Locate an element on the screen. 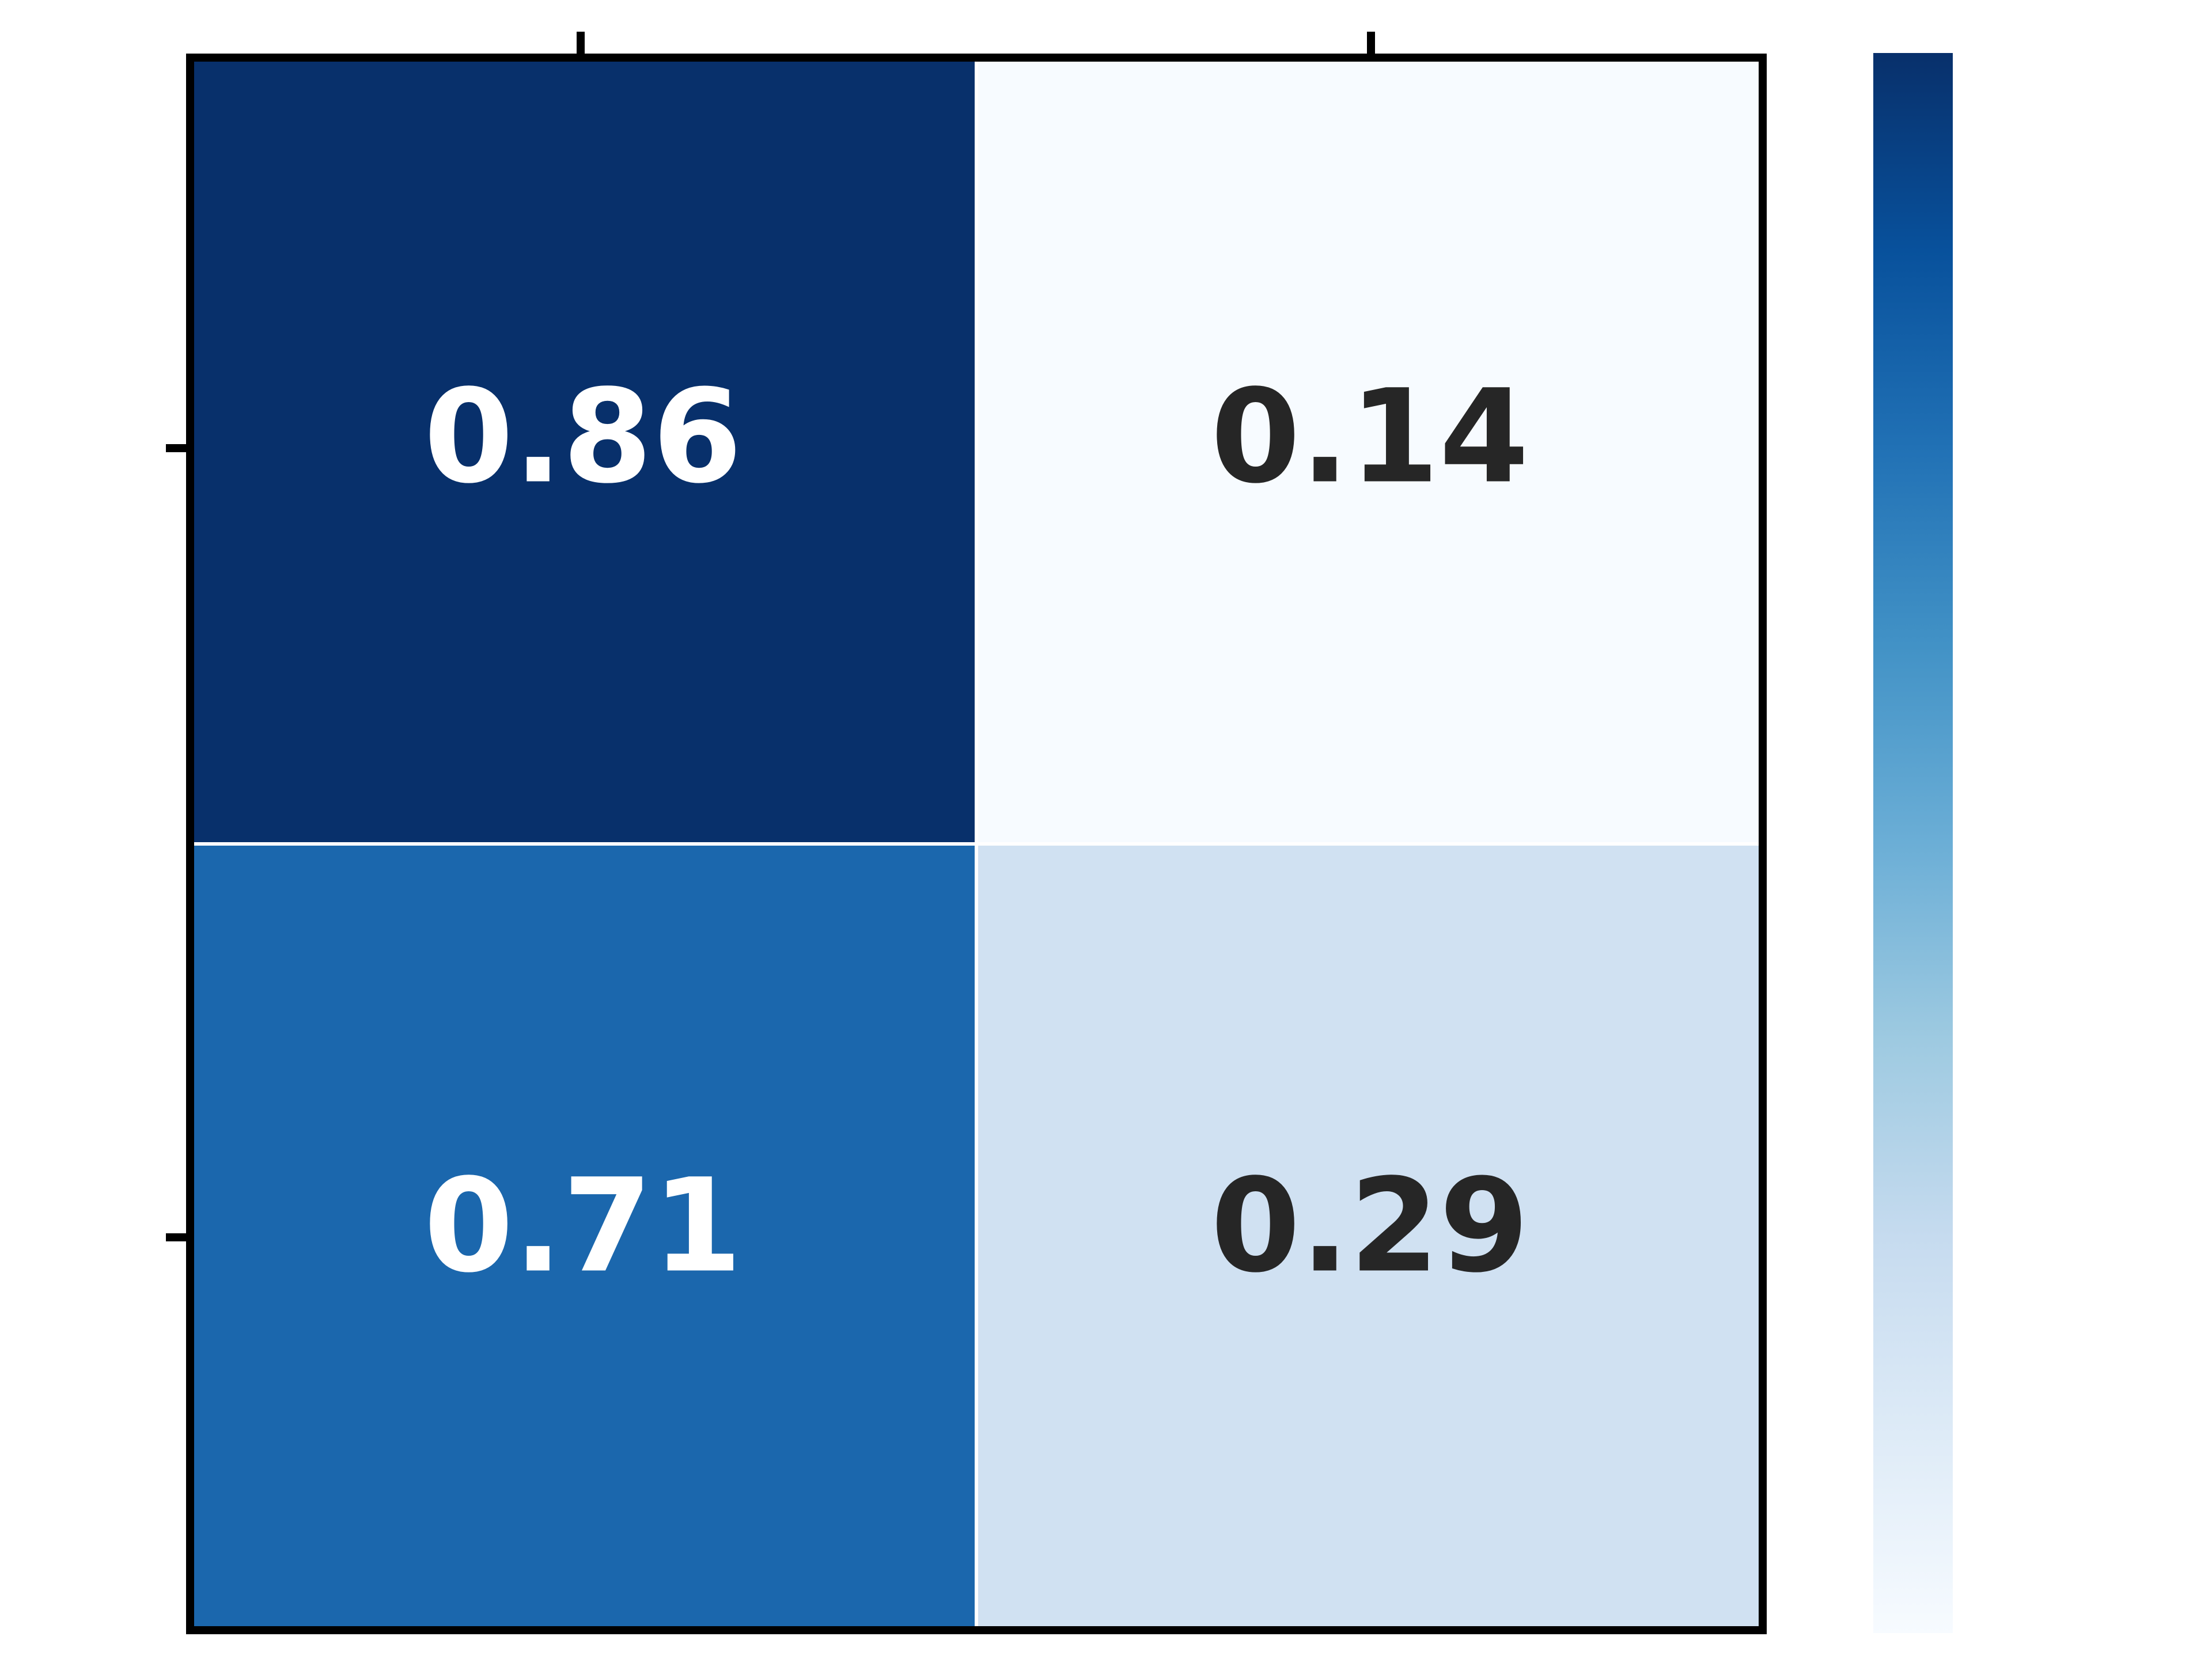  heatmap-value-label-r2-c1: 0.71 is located at coordinates (583, 1226).